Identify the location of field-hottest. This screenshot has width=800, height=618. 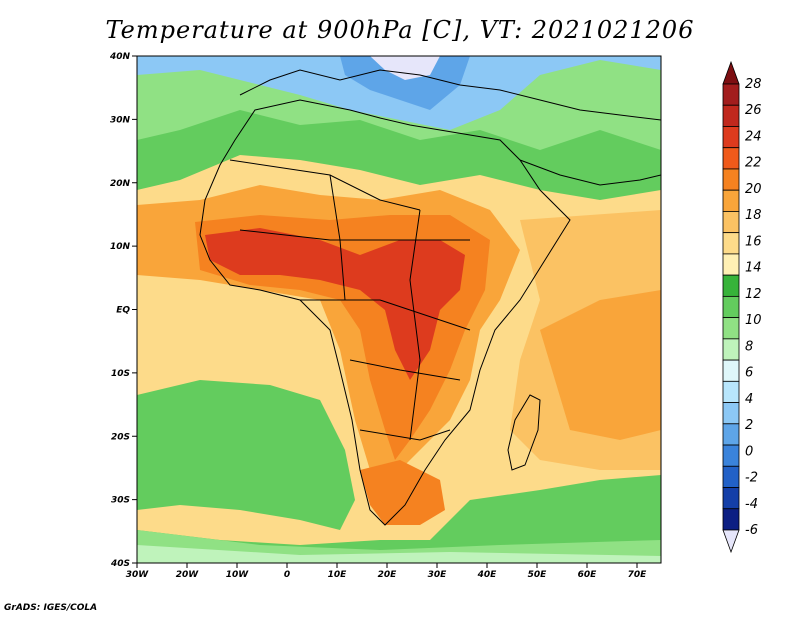
(335, 304).